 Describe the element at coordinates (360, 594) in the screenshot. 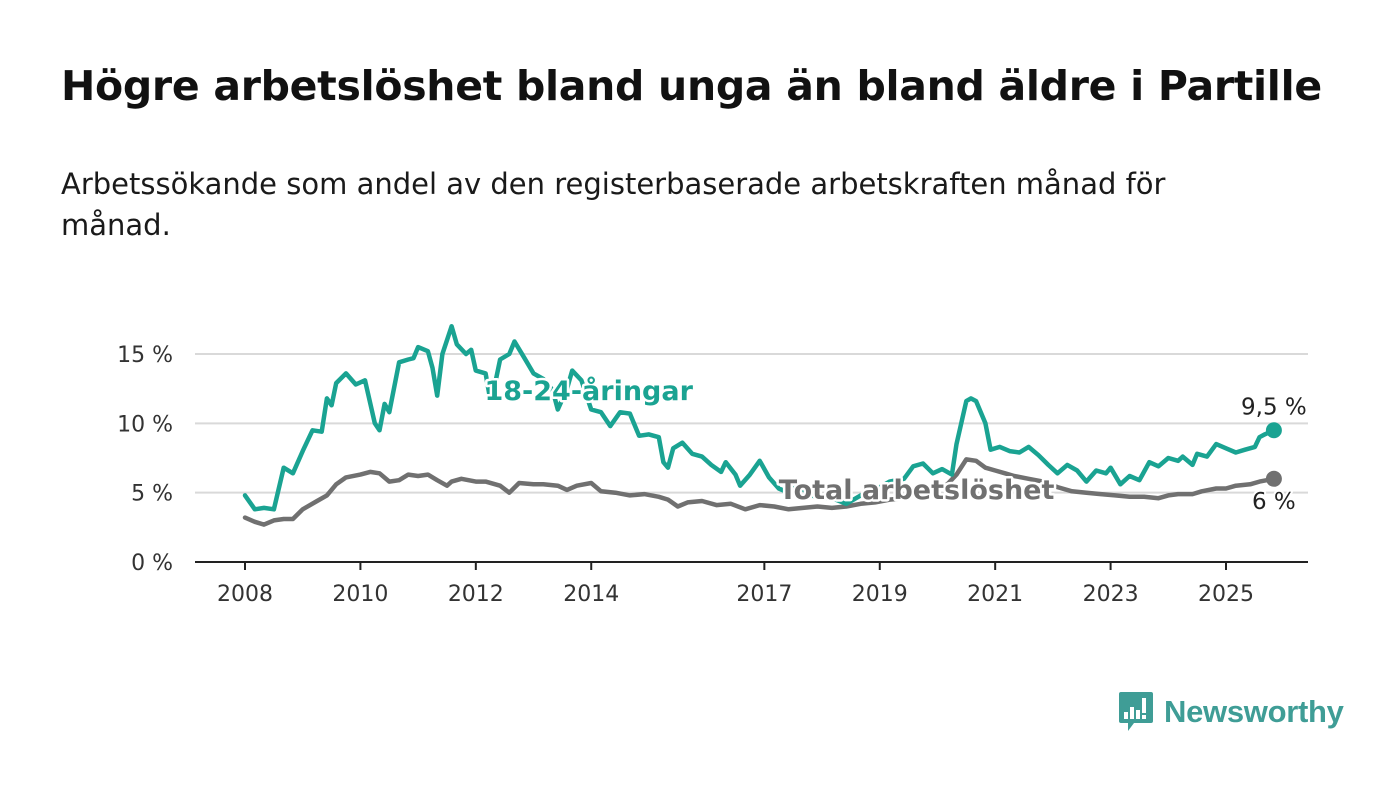

I see `x-tick-label: 2010` at that location.